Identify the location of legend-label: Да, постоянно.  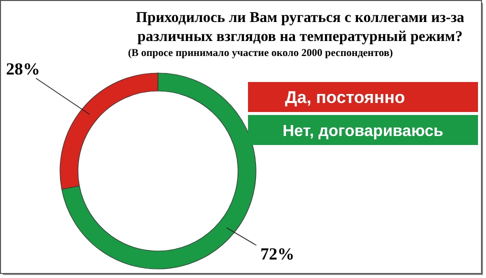
(345, 97).